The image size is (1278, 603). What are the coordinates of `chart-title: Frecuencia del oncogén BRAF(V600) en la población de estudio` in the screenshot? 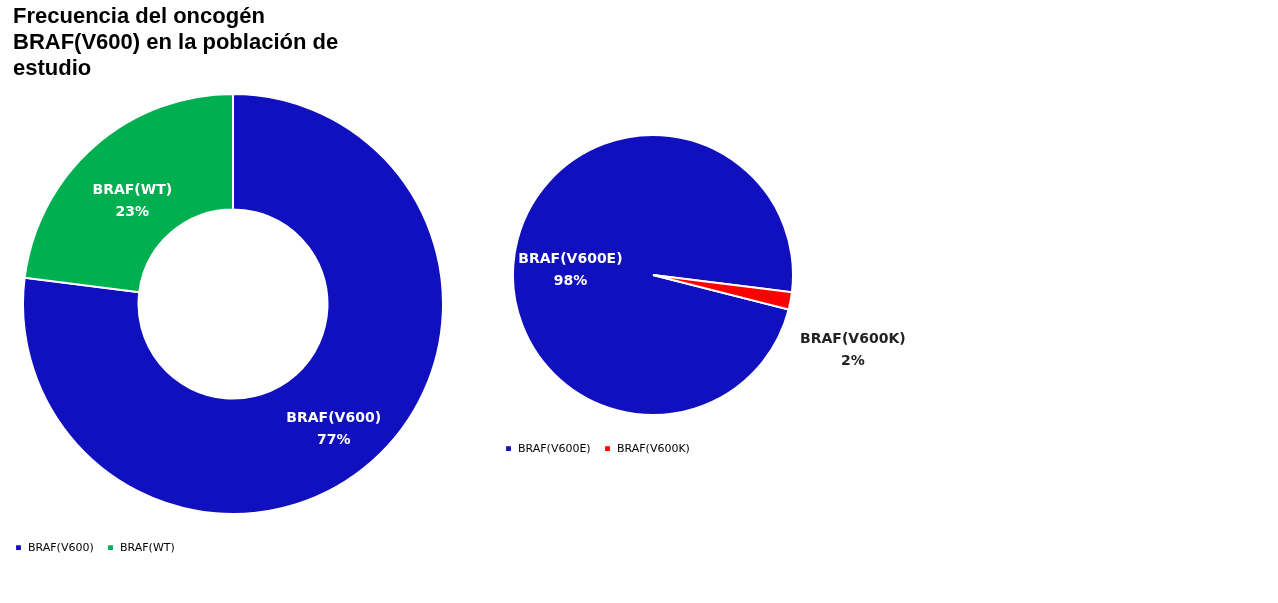 It's located at (176, 41).